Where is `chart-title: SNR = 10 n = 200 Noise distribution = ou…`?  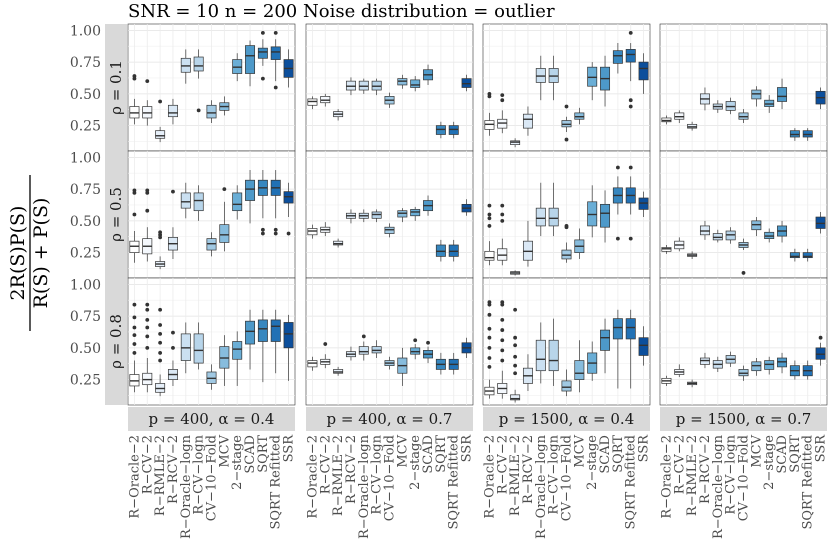
chart-title: SNR = 10 n = 200 Noise distribution = ou… is located at coordinates (341, 11).